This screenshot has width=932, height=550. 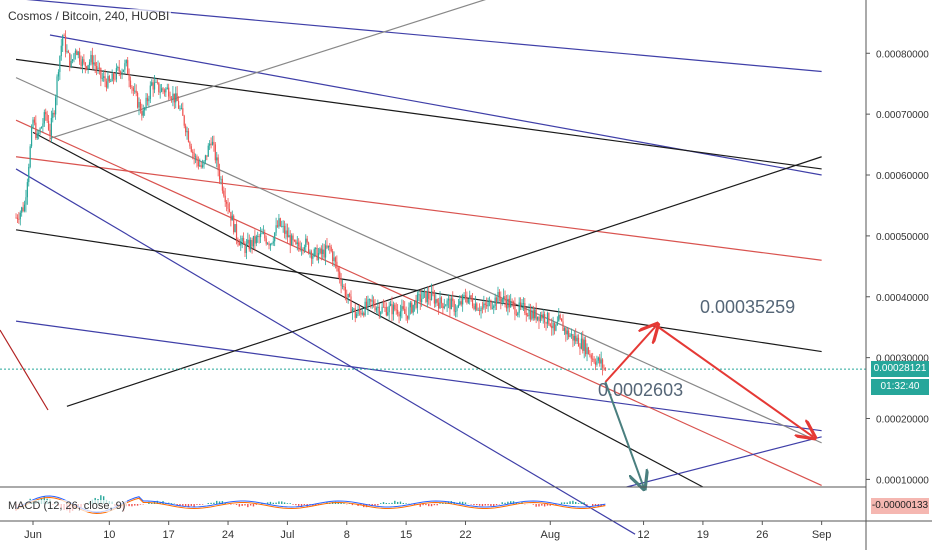 What do you see at coordinates (89, 16) in the screenshot?
I see `chart-title: Cosmos / Bitcoin, 240, HUOBI` at bounding box center [89, 16].